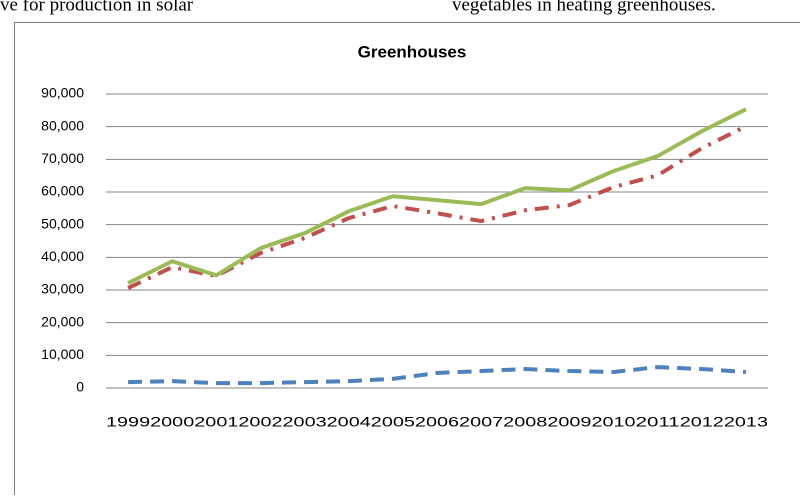 The image size is (800, 500). What do you see at coordinates (62, 158) in the screenshot?
I see `y-tick-label: 70,000` at bounding box center [62, 158].